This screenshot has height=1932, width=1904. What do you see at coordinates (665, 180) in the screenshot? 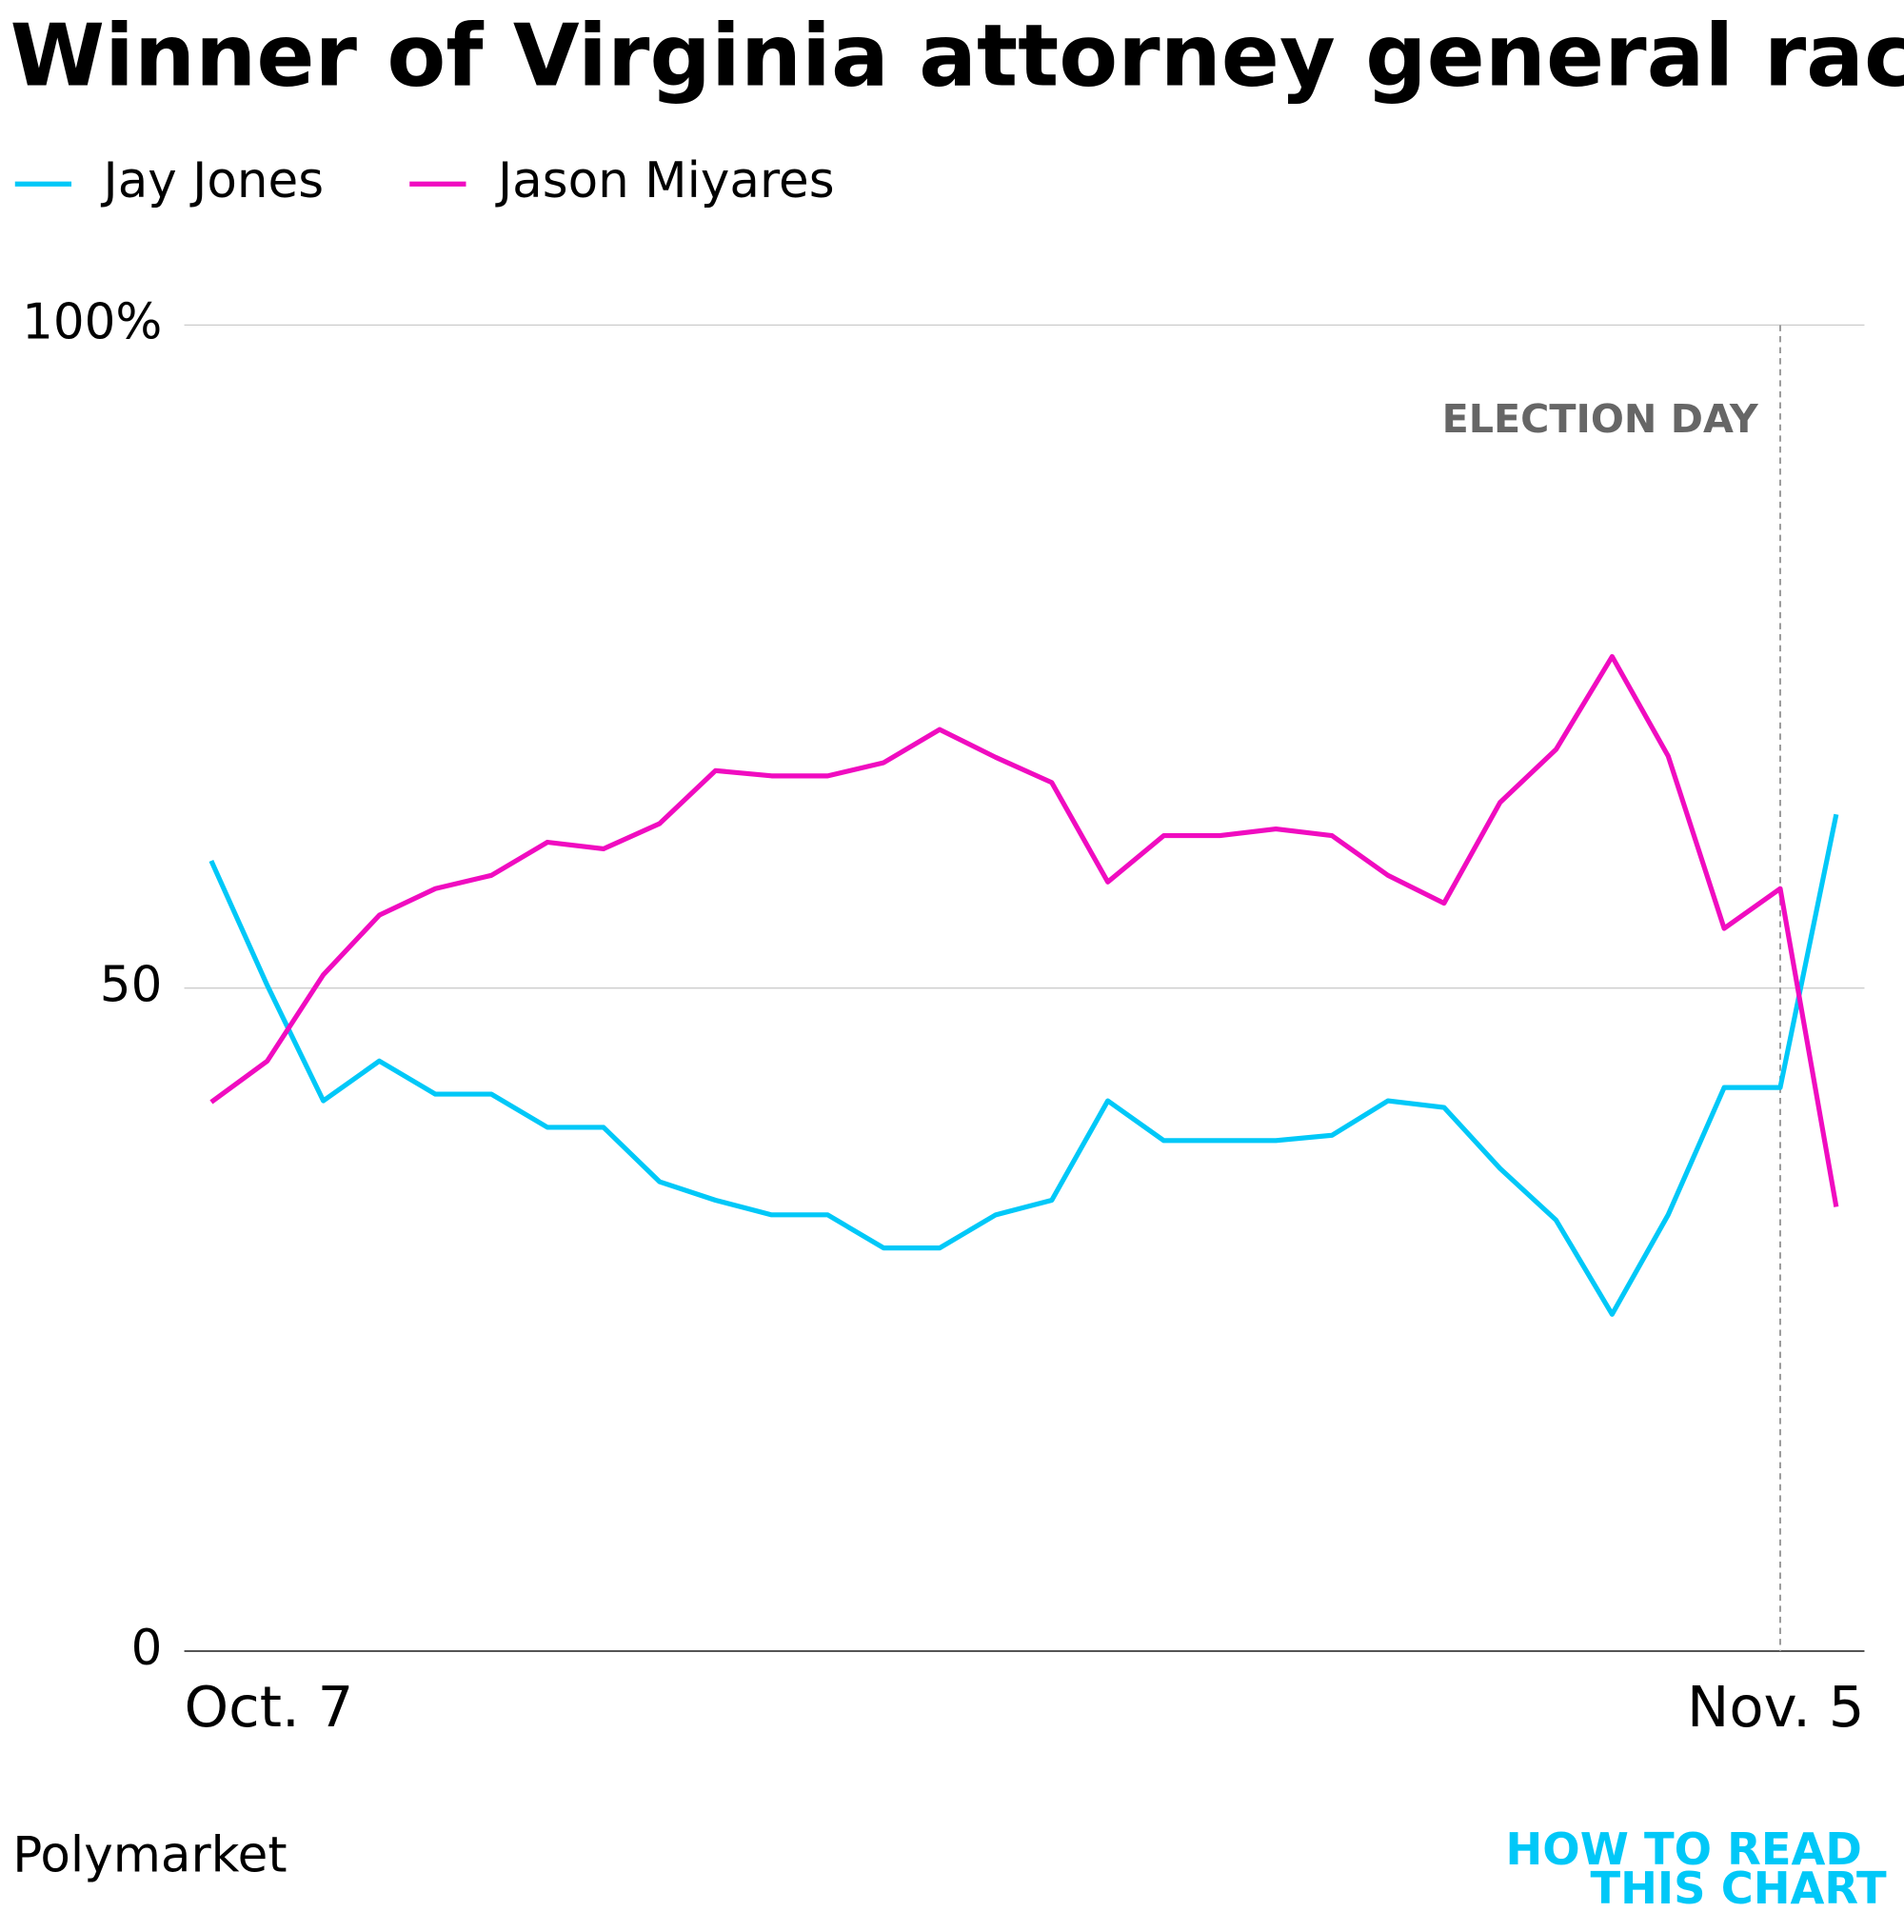
I see `legend-label: Jason Miyares` at bounding box center [665, 180].